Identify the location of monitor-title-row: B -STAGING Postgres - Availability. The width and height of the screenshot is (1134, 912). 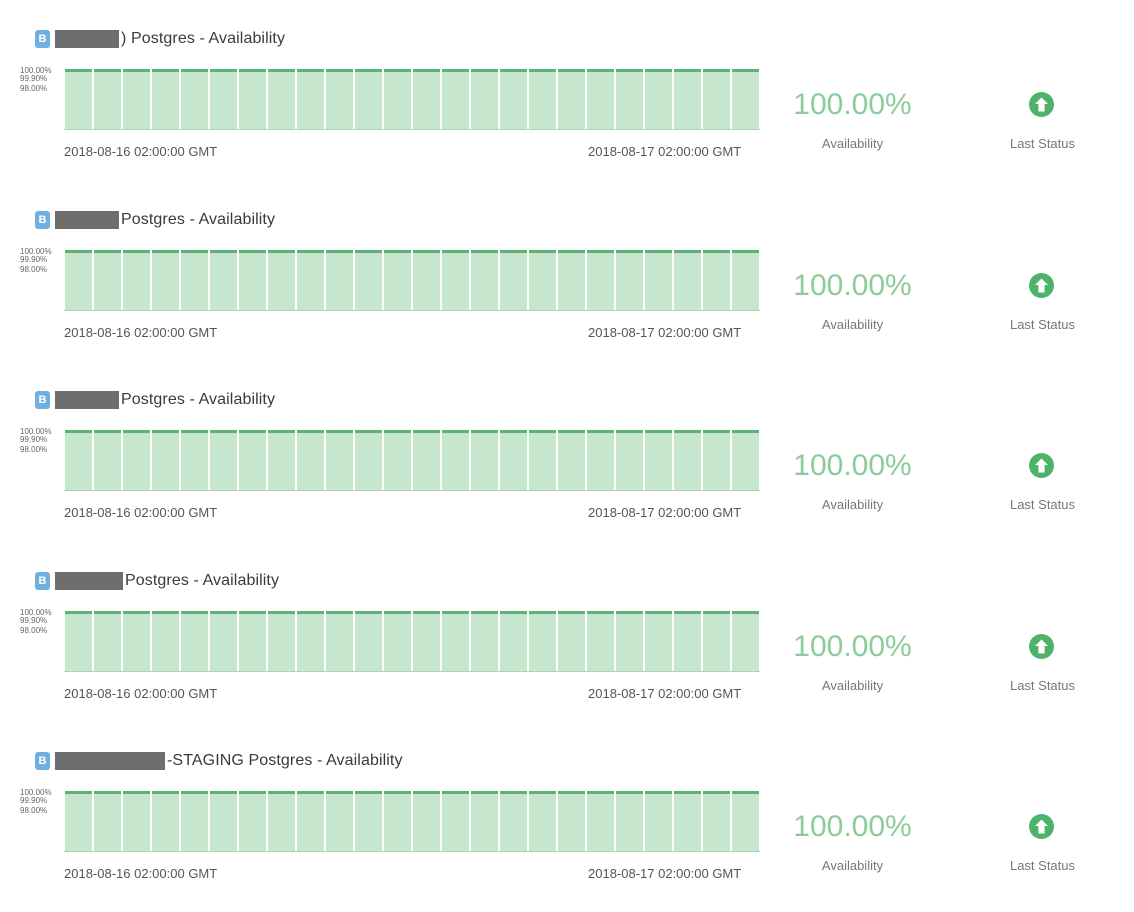
(219, 761).